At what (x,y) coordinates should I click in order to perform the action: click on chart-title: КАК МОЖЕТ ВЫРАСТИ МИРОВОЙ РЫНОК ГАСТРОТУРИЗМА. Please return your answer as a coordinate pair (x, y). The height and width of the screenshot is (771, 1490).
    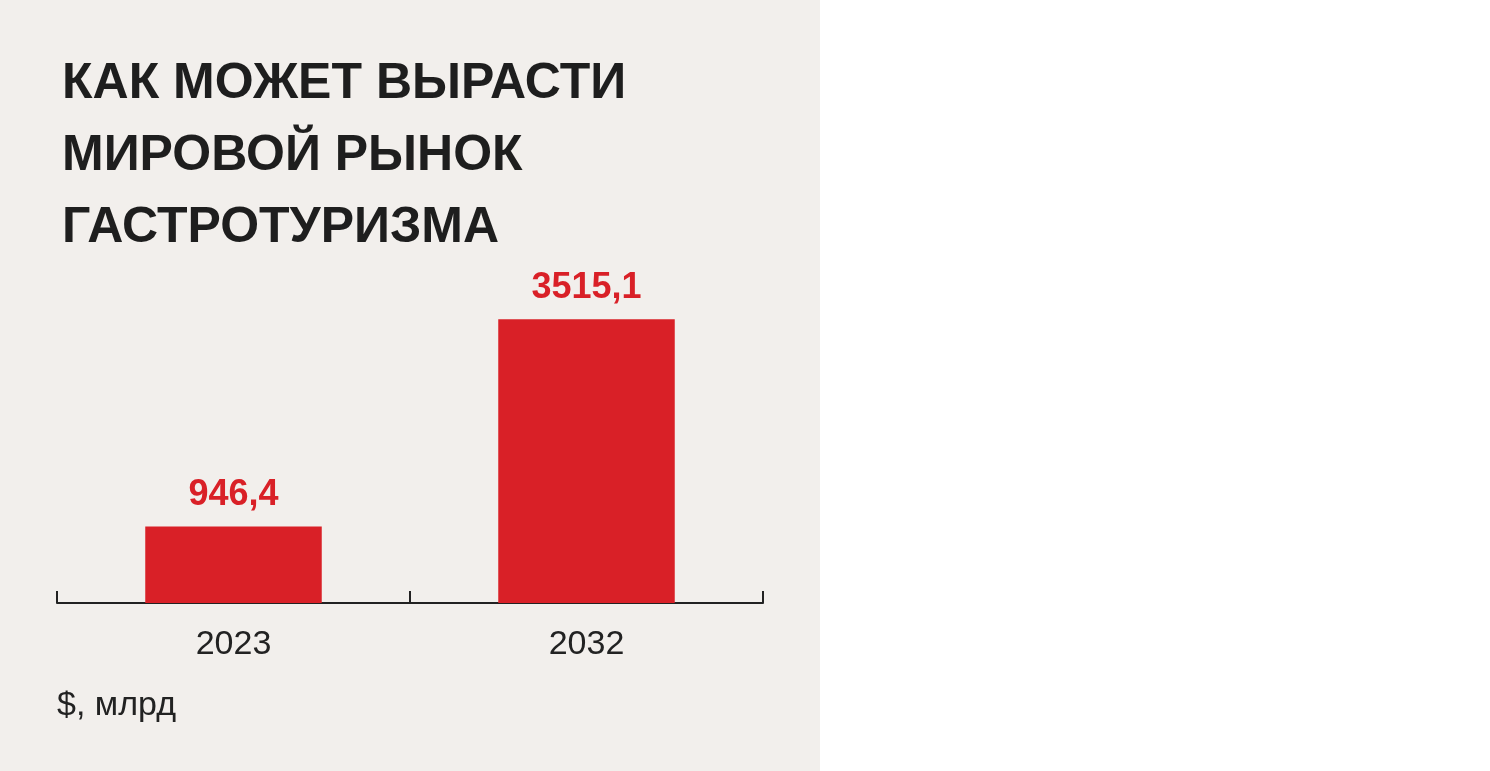
    Looking at the image, I should click on (344, 153).